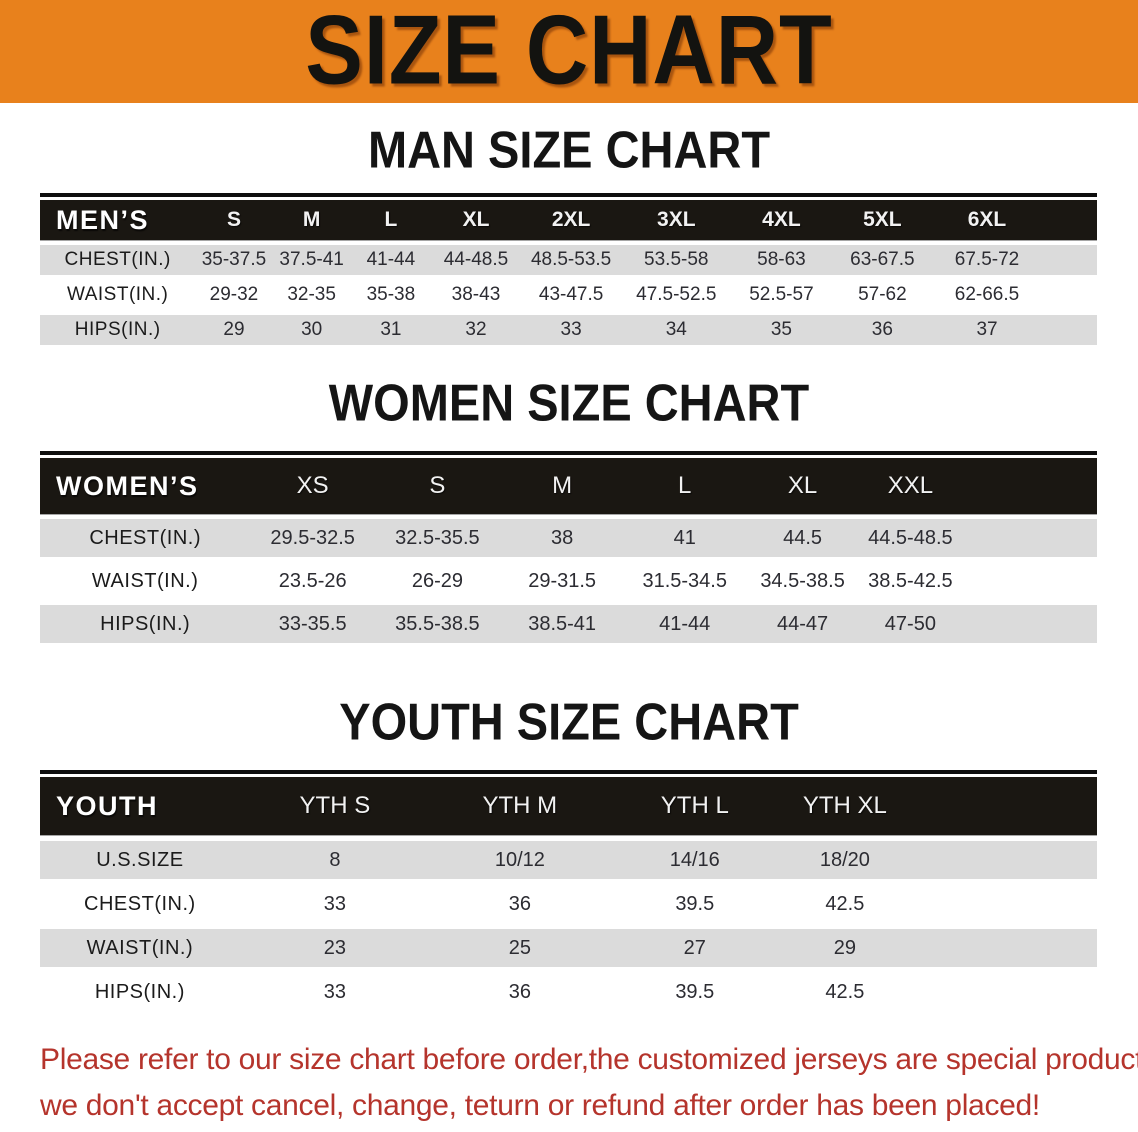 This screenshot has height=1132, width=1138. Describe the element at coordinates (127, 485) in the screenshot. I see `table-title-cell: WOMEN’S` at that location.